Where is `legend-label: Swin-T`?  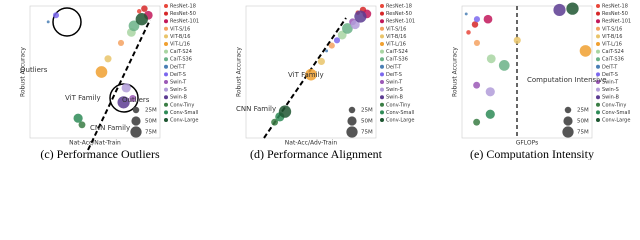
legend-label: Swin-T is located at coordinates (394, 83).